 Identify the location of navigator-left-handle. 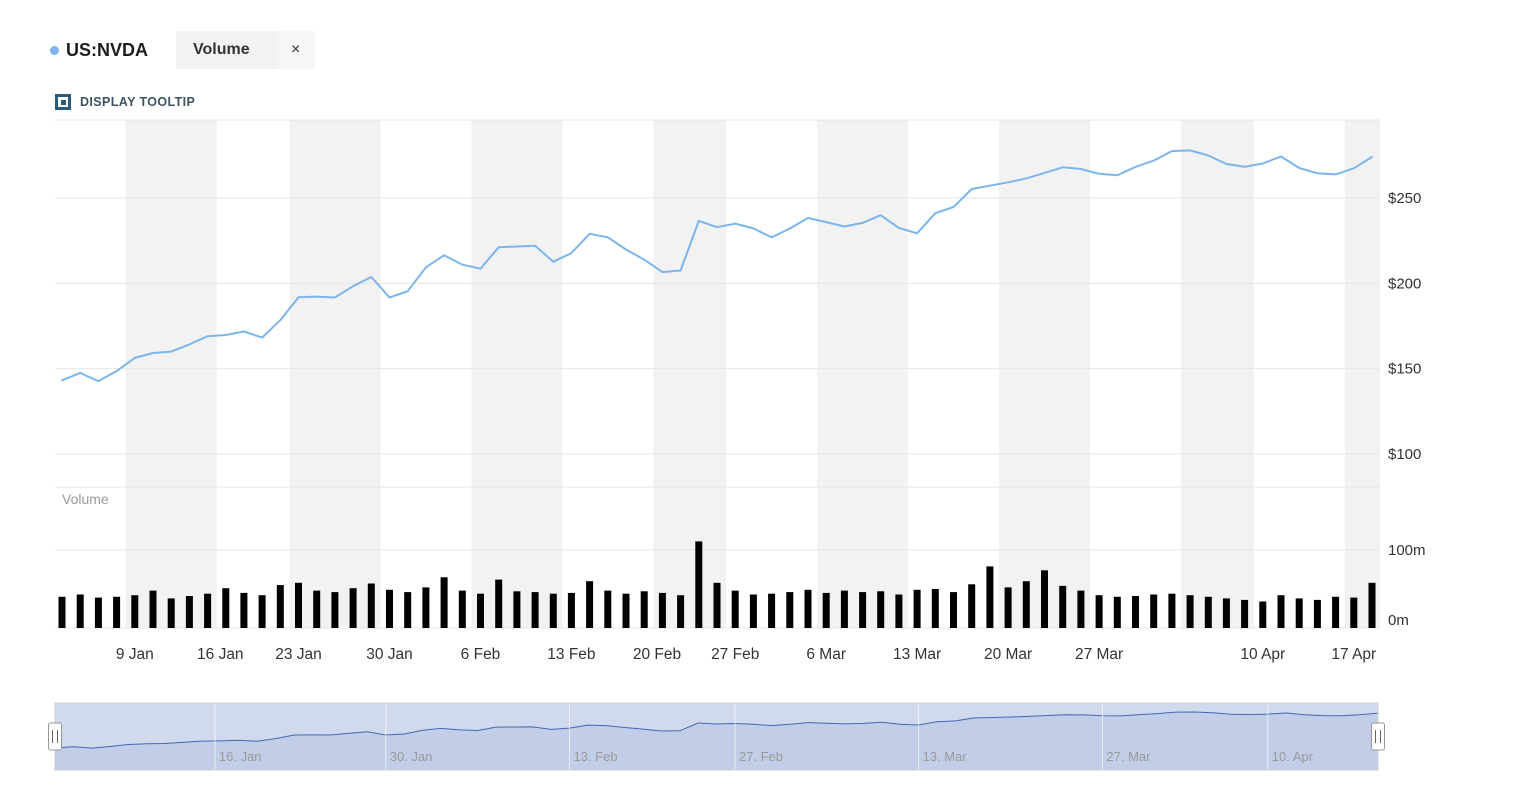
(55, 736).